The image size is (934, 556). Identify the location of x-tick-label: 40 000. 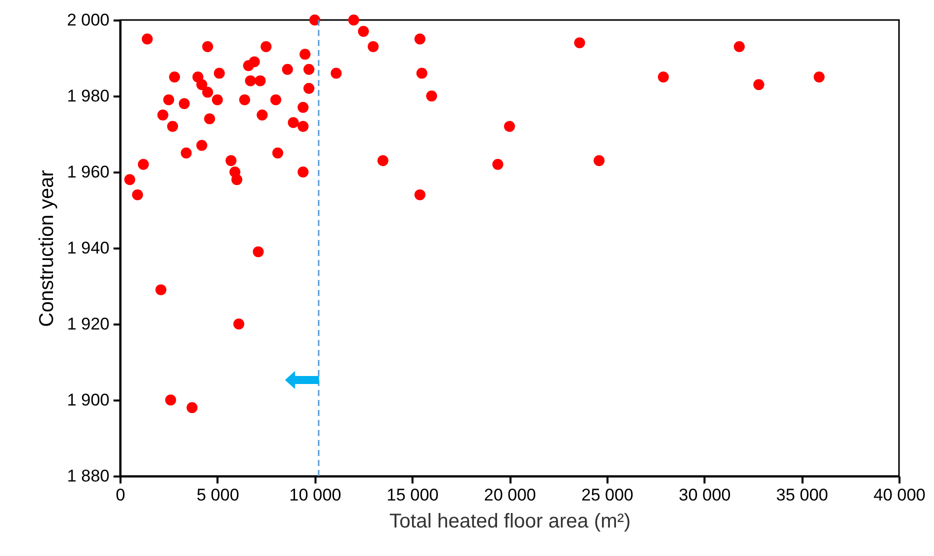
(900, 495).